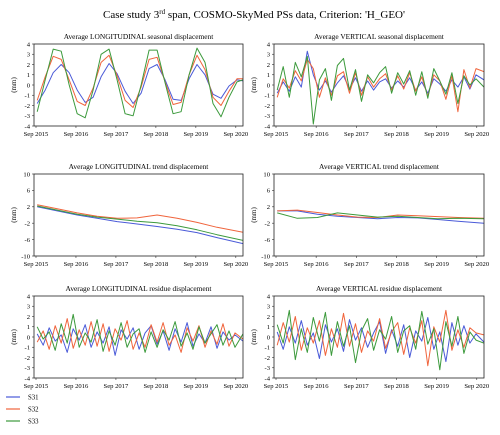  I want to click on series-line-s31, so click(380, 217).